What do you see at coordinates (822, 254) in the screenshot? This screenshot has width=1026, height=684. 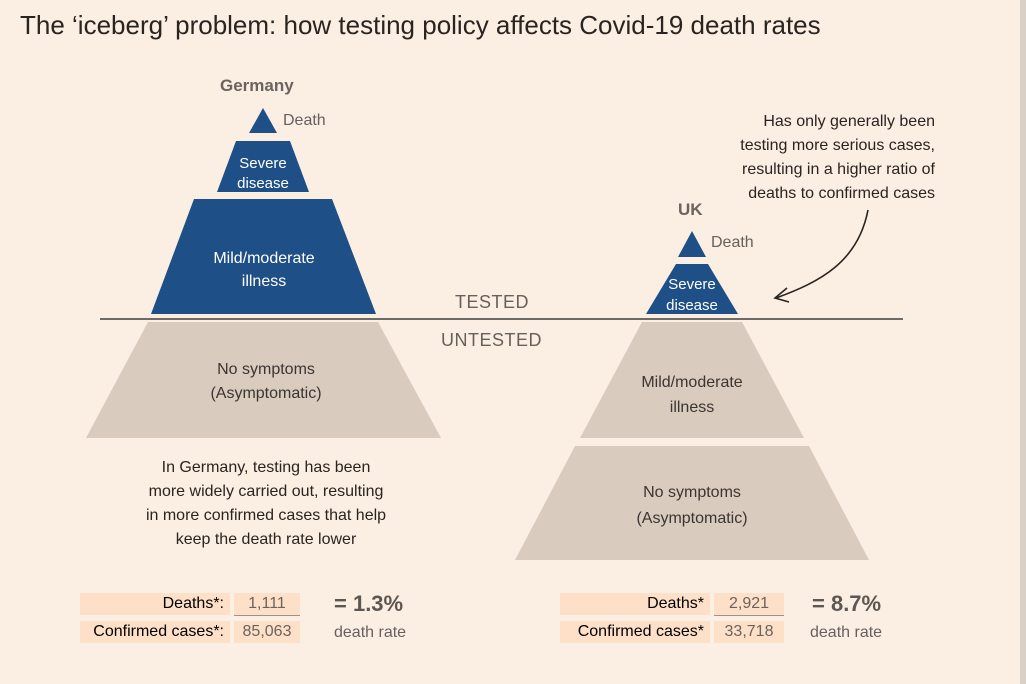 I see `annotation-arrow` at bounding box center [822, 254].